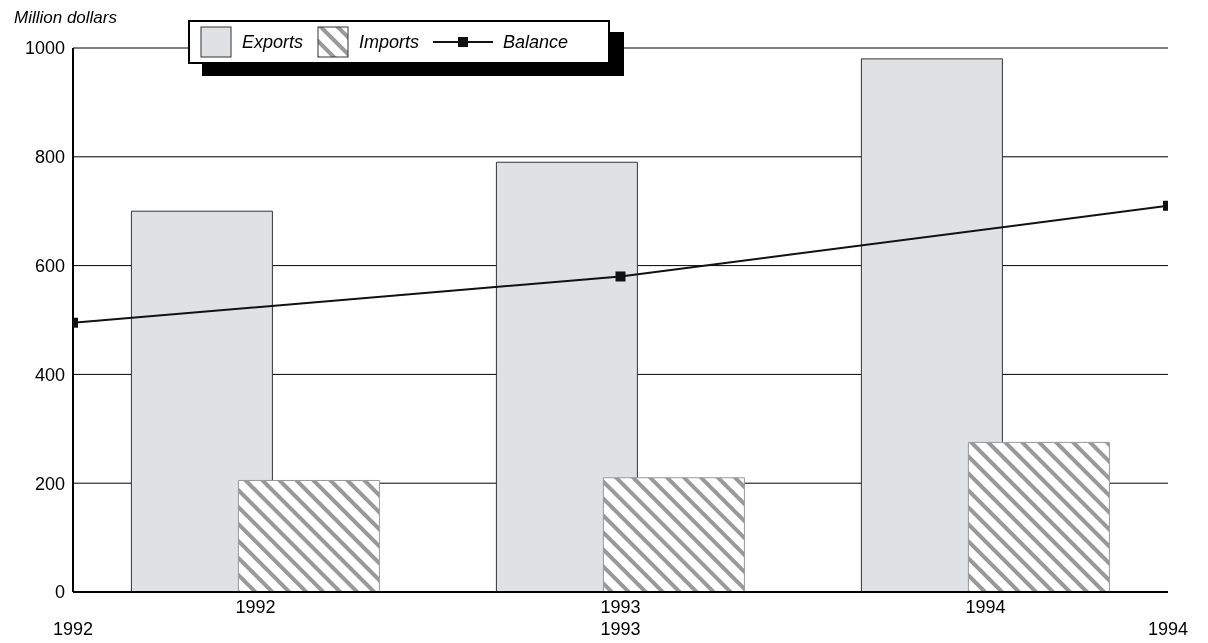 Image resolution: width=1208 pixels, height=643 pixels. What do you see at coordinates (59, 592) in the screenshot?
I see `y-tick-label: 0` at bounding box center [59, 592].